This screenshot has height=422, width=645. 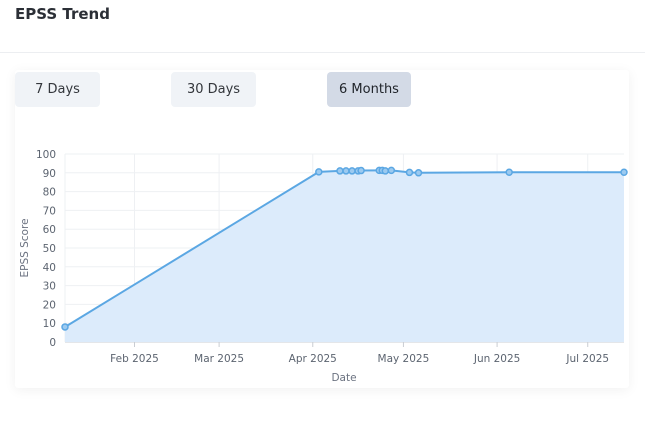 What do you see at coordinates (496, 359) in the screenshot?
I see `x-tick-label: Jun 2025` at bounding box center [496, 359].